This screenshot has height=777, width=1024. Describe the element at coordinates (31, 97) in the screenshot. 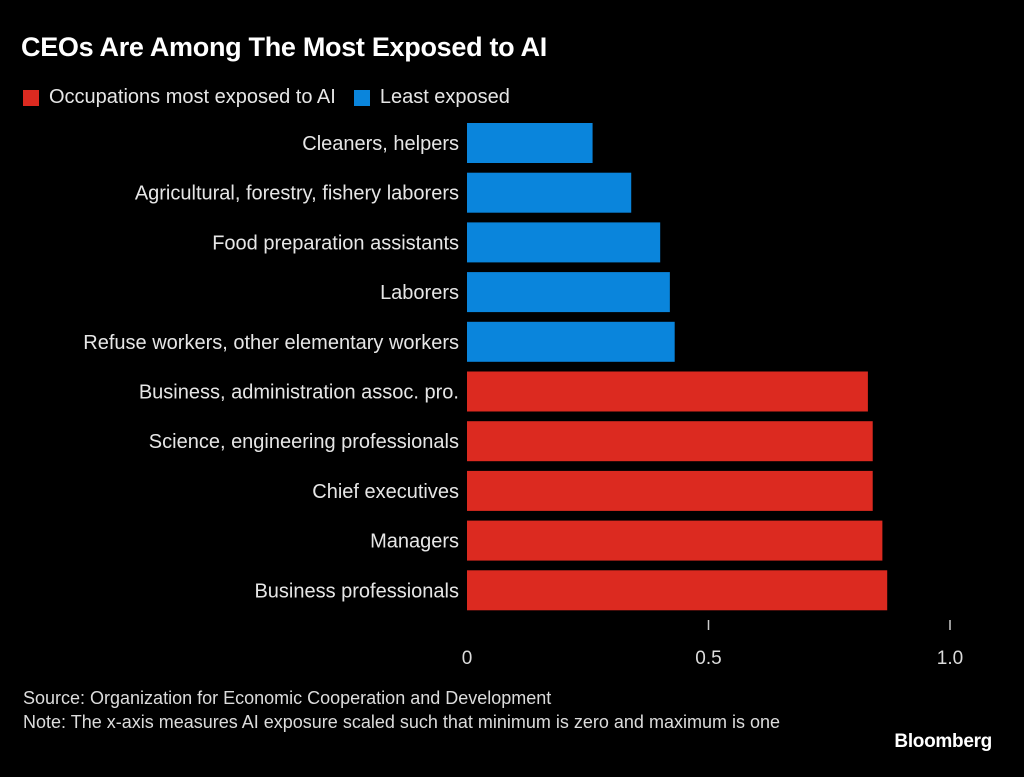

I see `legend-swatch-most-exposed` at that location.